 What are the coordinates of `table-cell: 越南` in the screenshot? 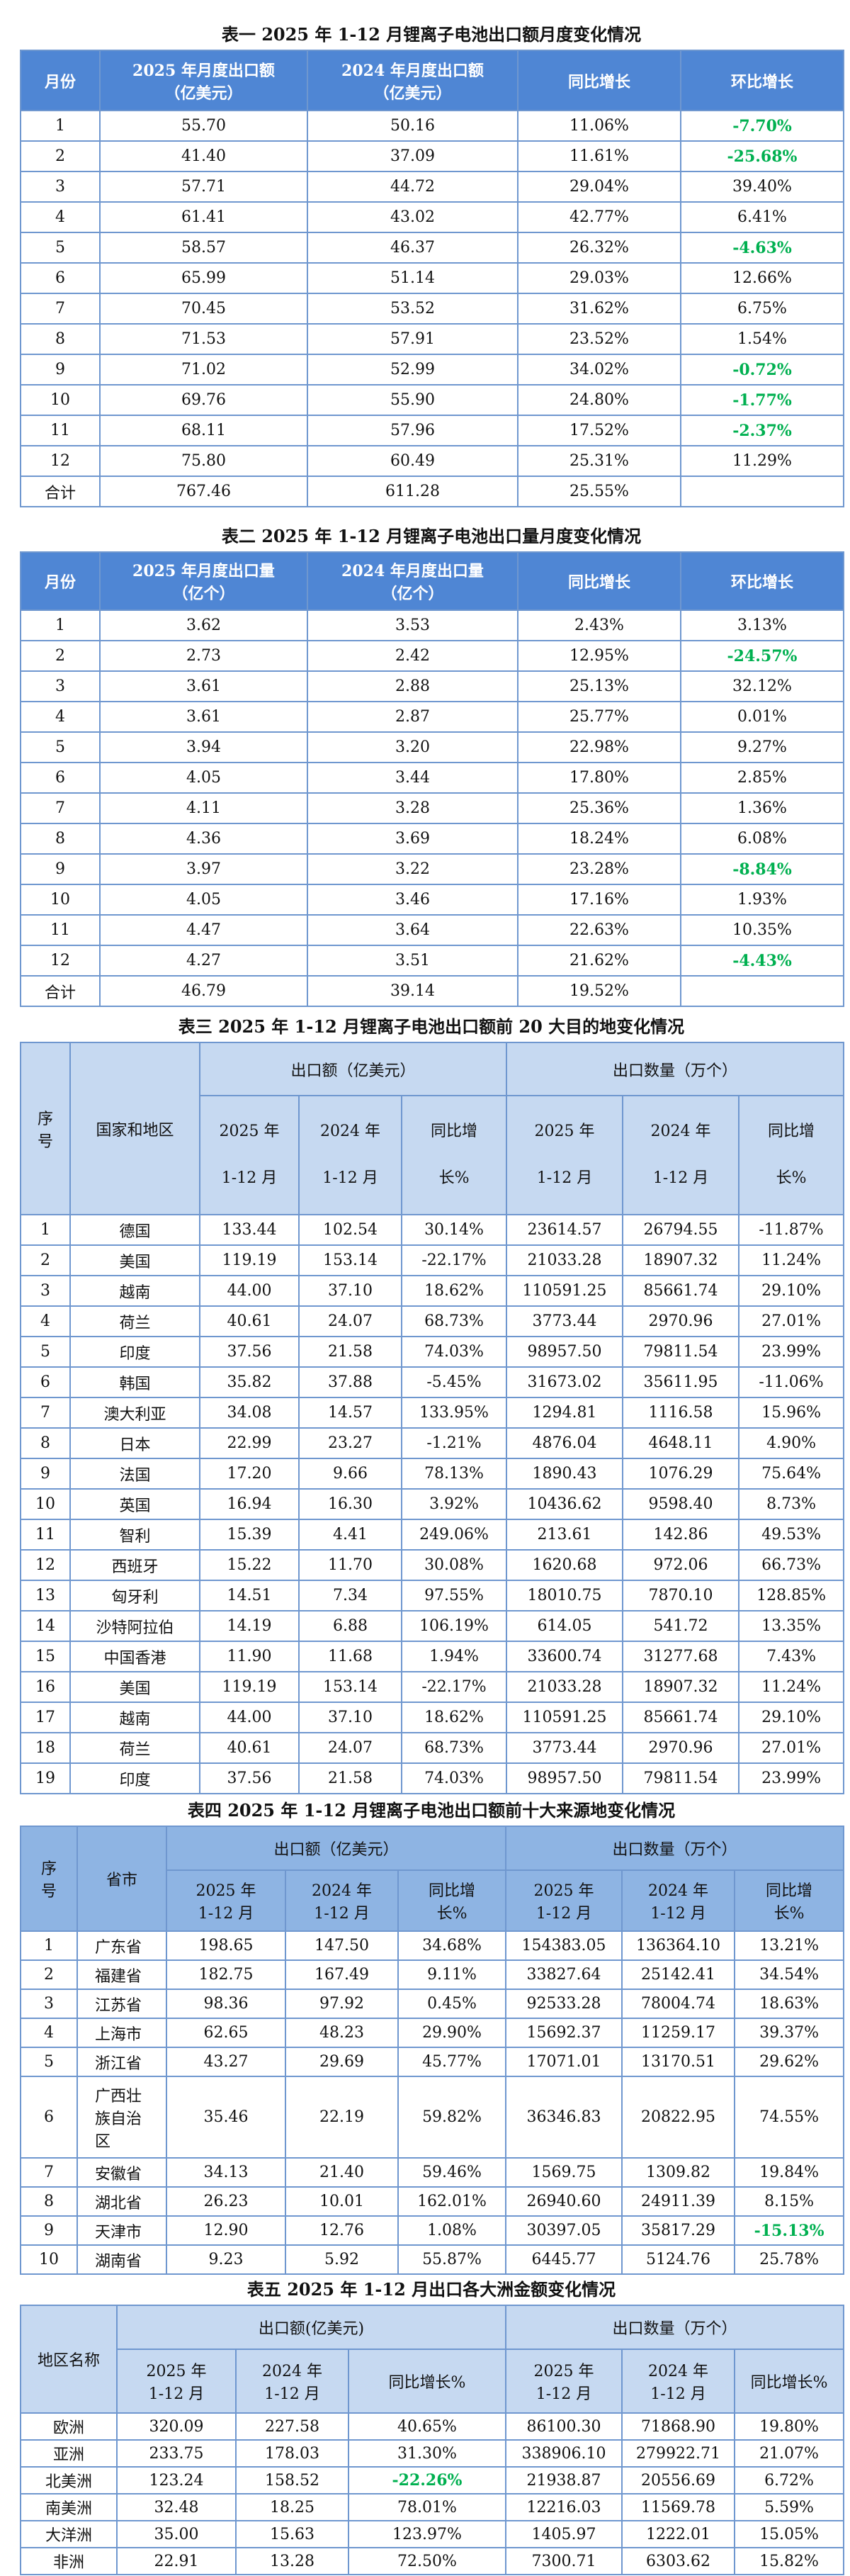 It's located at (135, 1291).